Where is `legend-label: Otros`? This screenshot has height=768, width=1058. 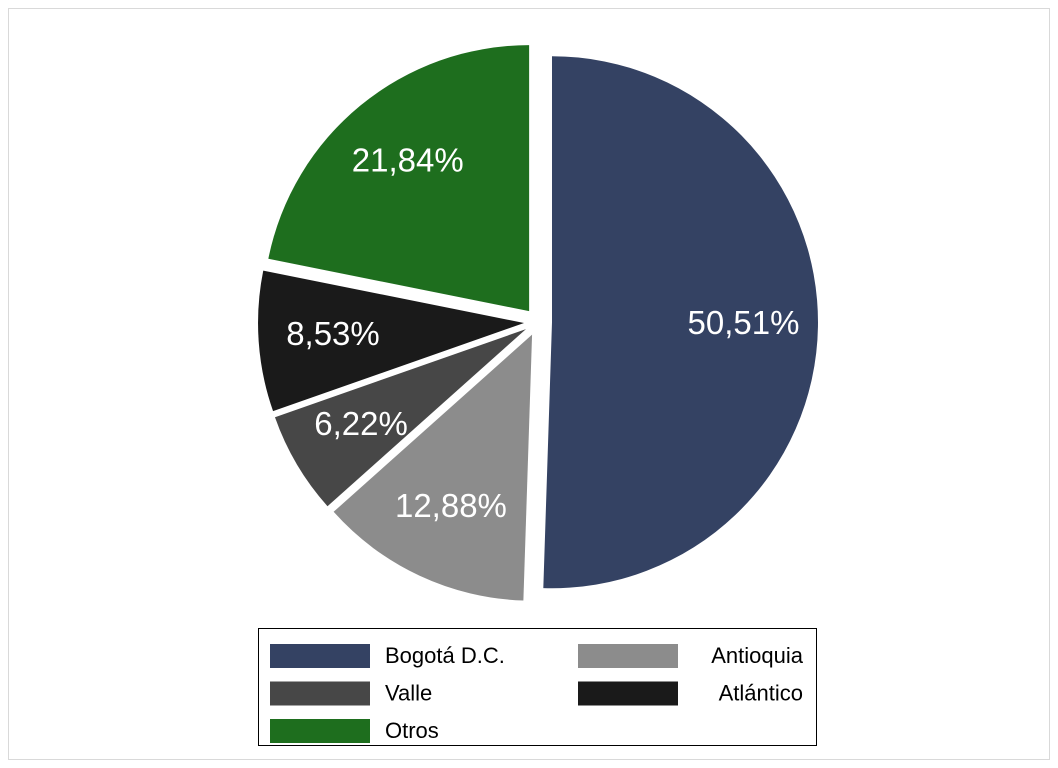 legend-label: Otros is located at coordinates (412, 730).